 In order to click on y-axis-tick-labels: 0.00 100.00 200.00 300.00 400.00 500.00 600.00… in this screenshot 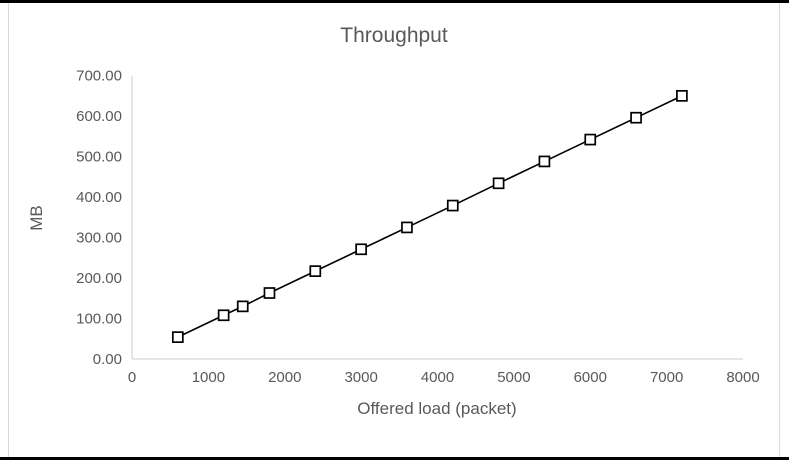, I will do `click(99, 218)`.